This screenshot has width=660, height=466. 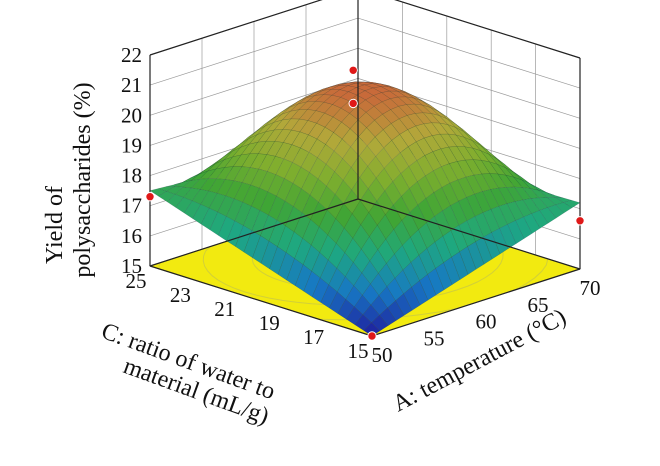 I want to click on z-tick-label-1: 16, so click(x=131, y=236).